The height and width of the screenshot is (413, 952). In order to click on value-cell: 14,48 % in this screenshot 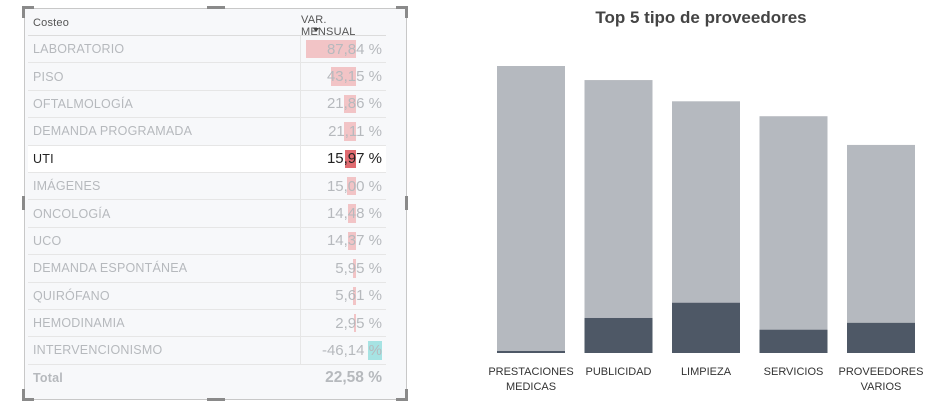, I will do `click(343, 213)`.